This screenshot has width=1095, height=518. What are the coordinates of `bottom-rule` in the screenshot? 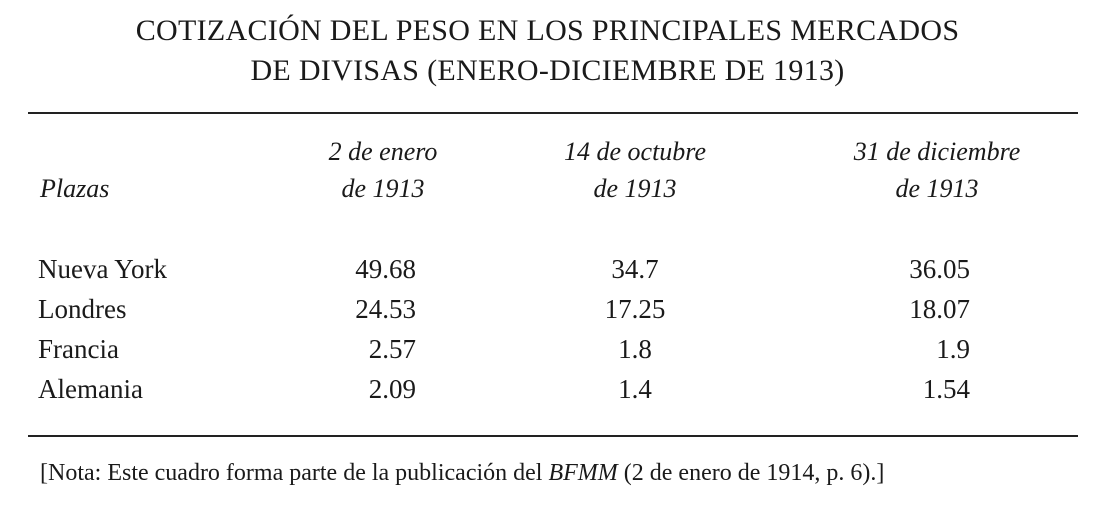 It's located at (553, 436).